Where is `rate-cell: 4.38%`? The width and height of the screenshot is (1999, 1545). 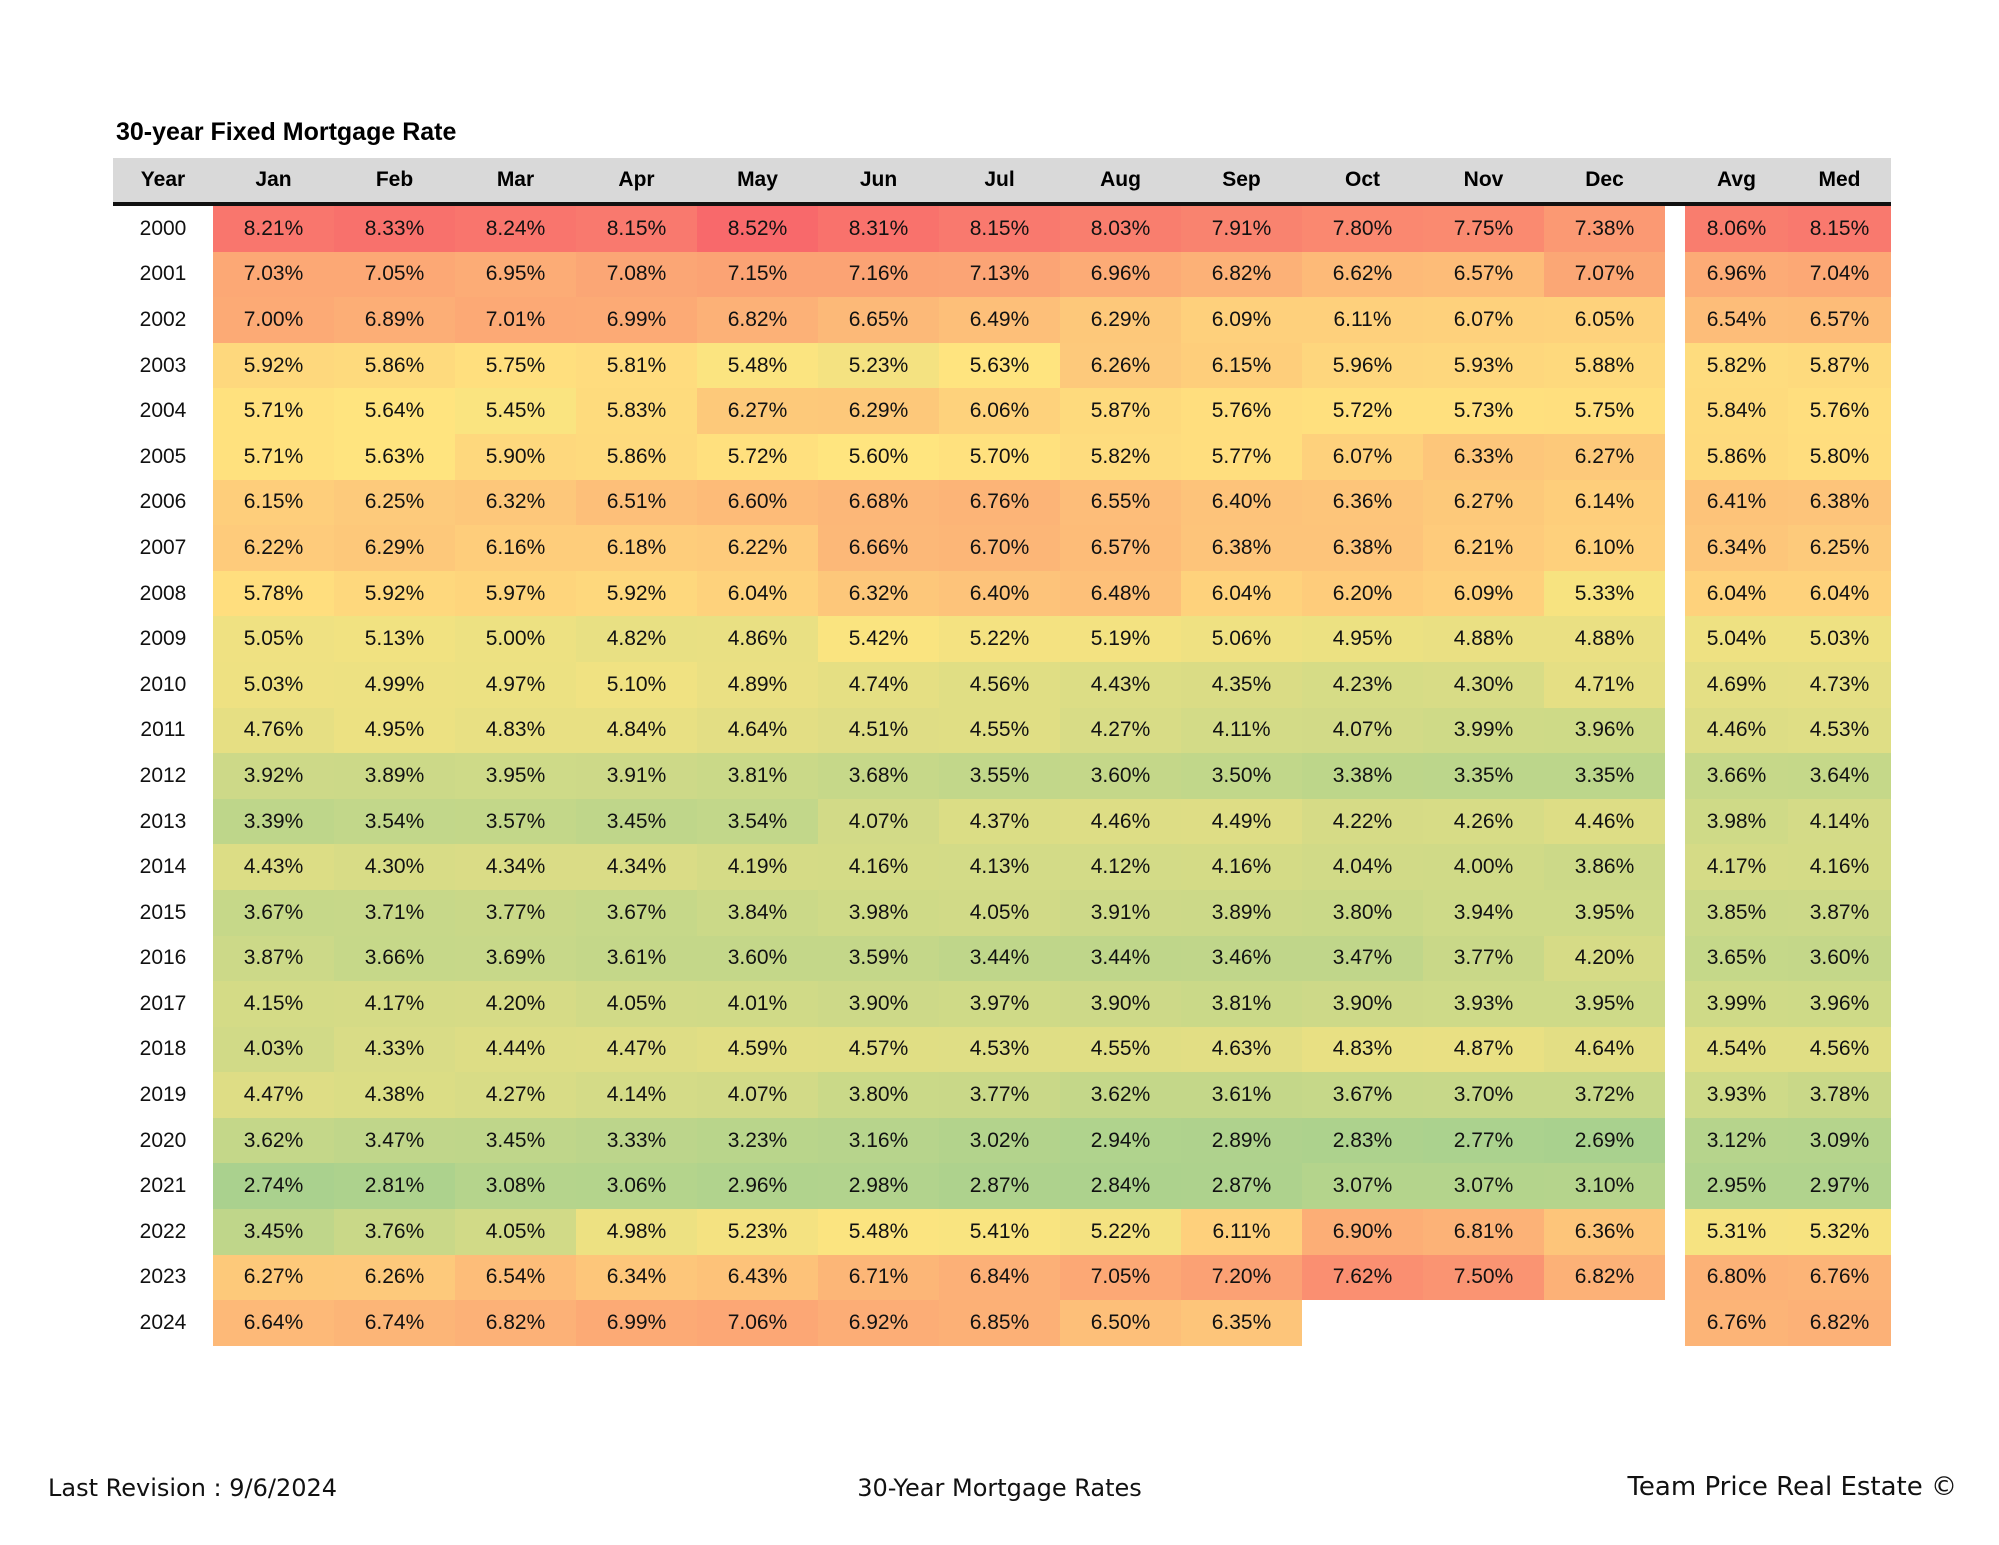 rate-cell: 4.38% is located at coordinates (394, 1095).